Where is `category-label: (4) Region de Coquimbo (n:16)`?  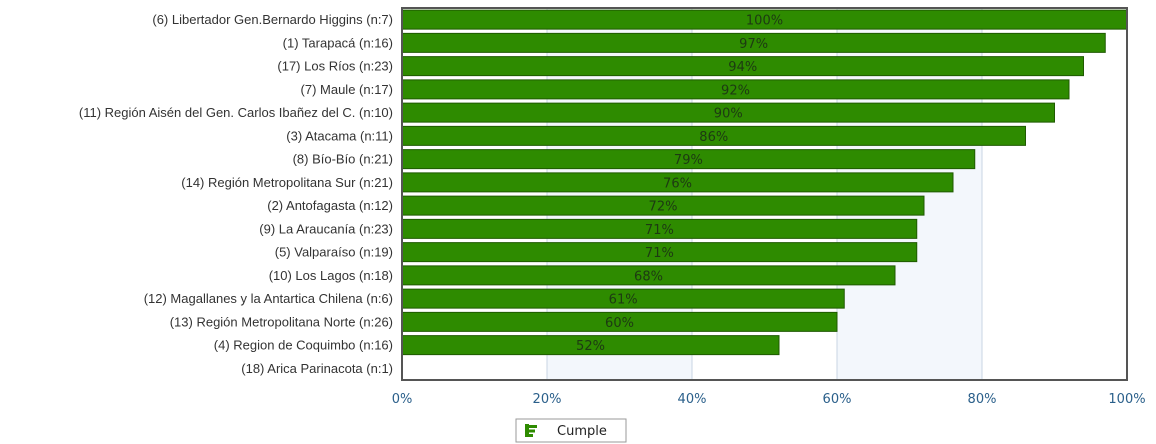
category-label: (4) Region de Coquimbo (n:16) is located at coordinates (303, 345).